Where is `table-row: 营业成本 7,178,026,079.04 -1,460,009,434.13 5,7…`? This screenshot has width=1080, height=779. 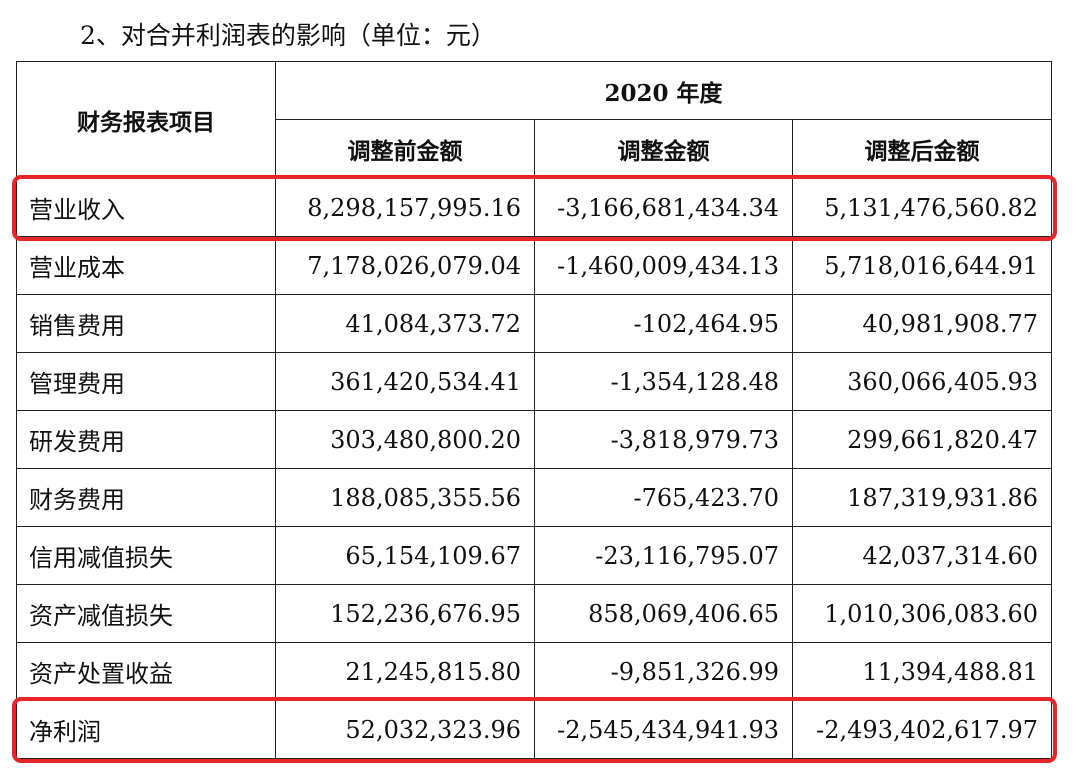
table-row: 营业成本 7,178,026,079.04 -1,460,009,434.13 5,7… is located at coordinates (534, 265).